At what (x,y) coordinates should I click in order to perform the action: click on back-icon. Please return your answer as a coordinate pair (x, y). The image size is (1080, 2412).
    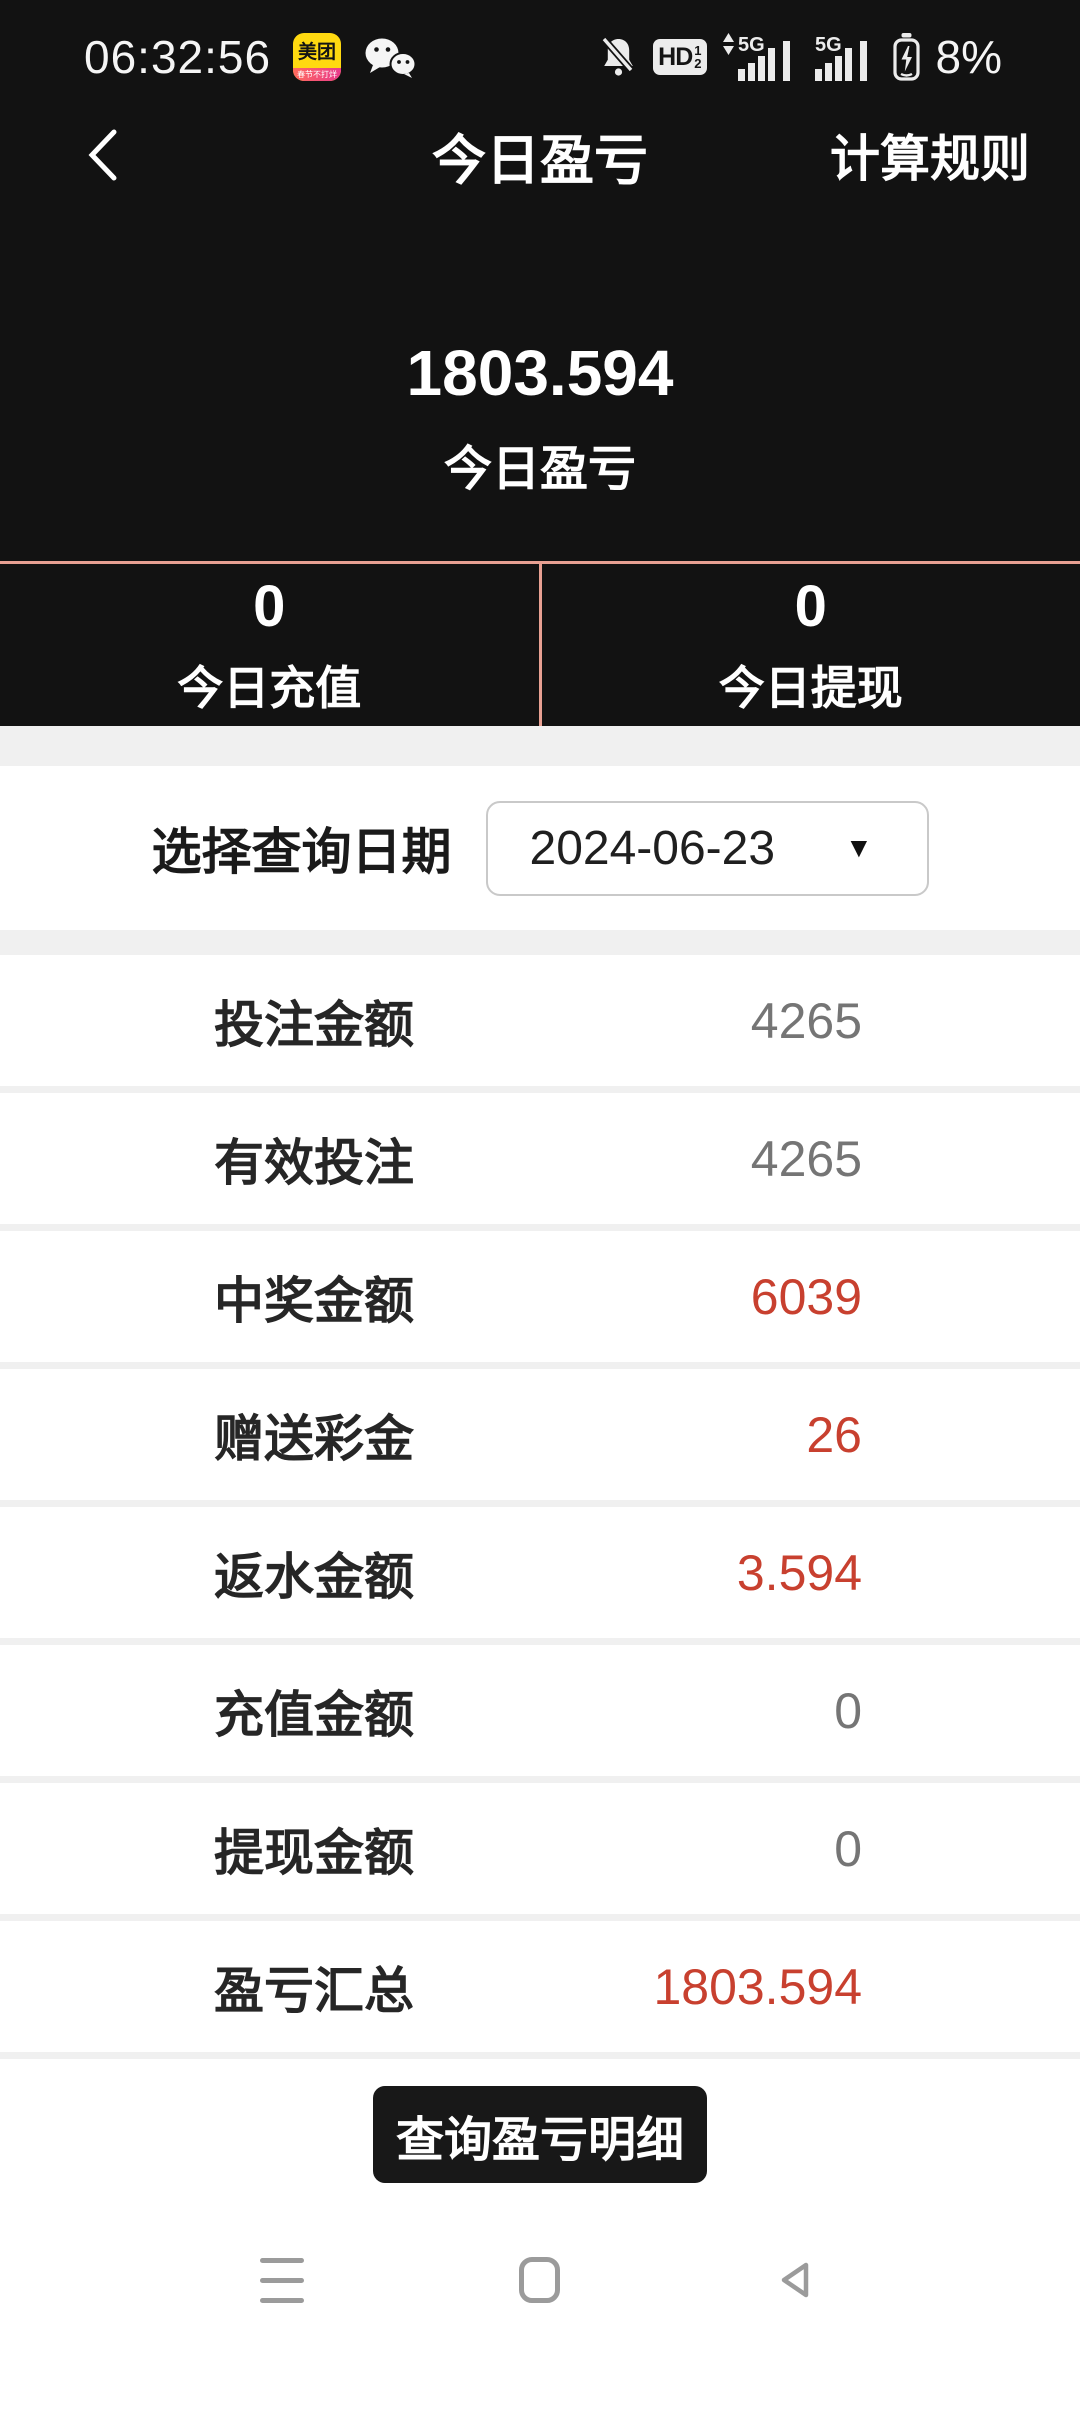
    Looking at the image, I should click on (104, 155).